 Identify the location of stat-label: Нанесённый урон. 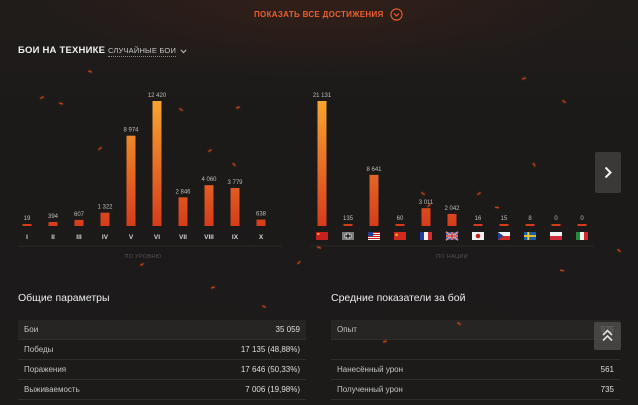
(370, 369).